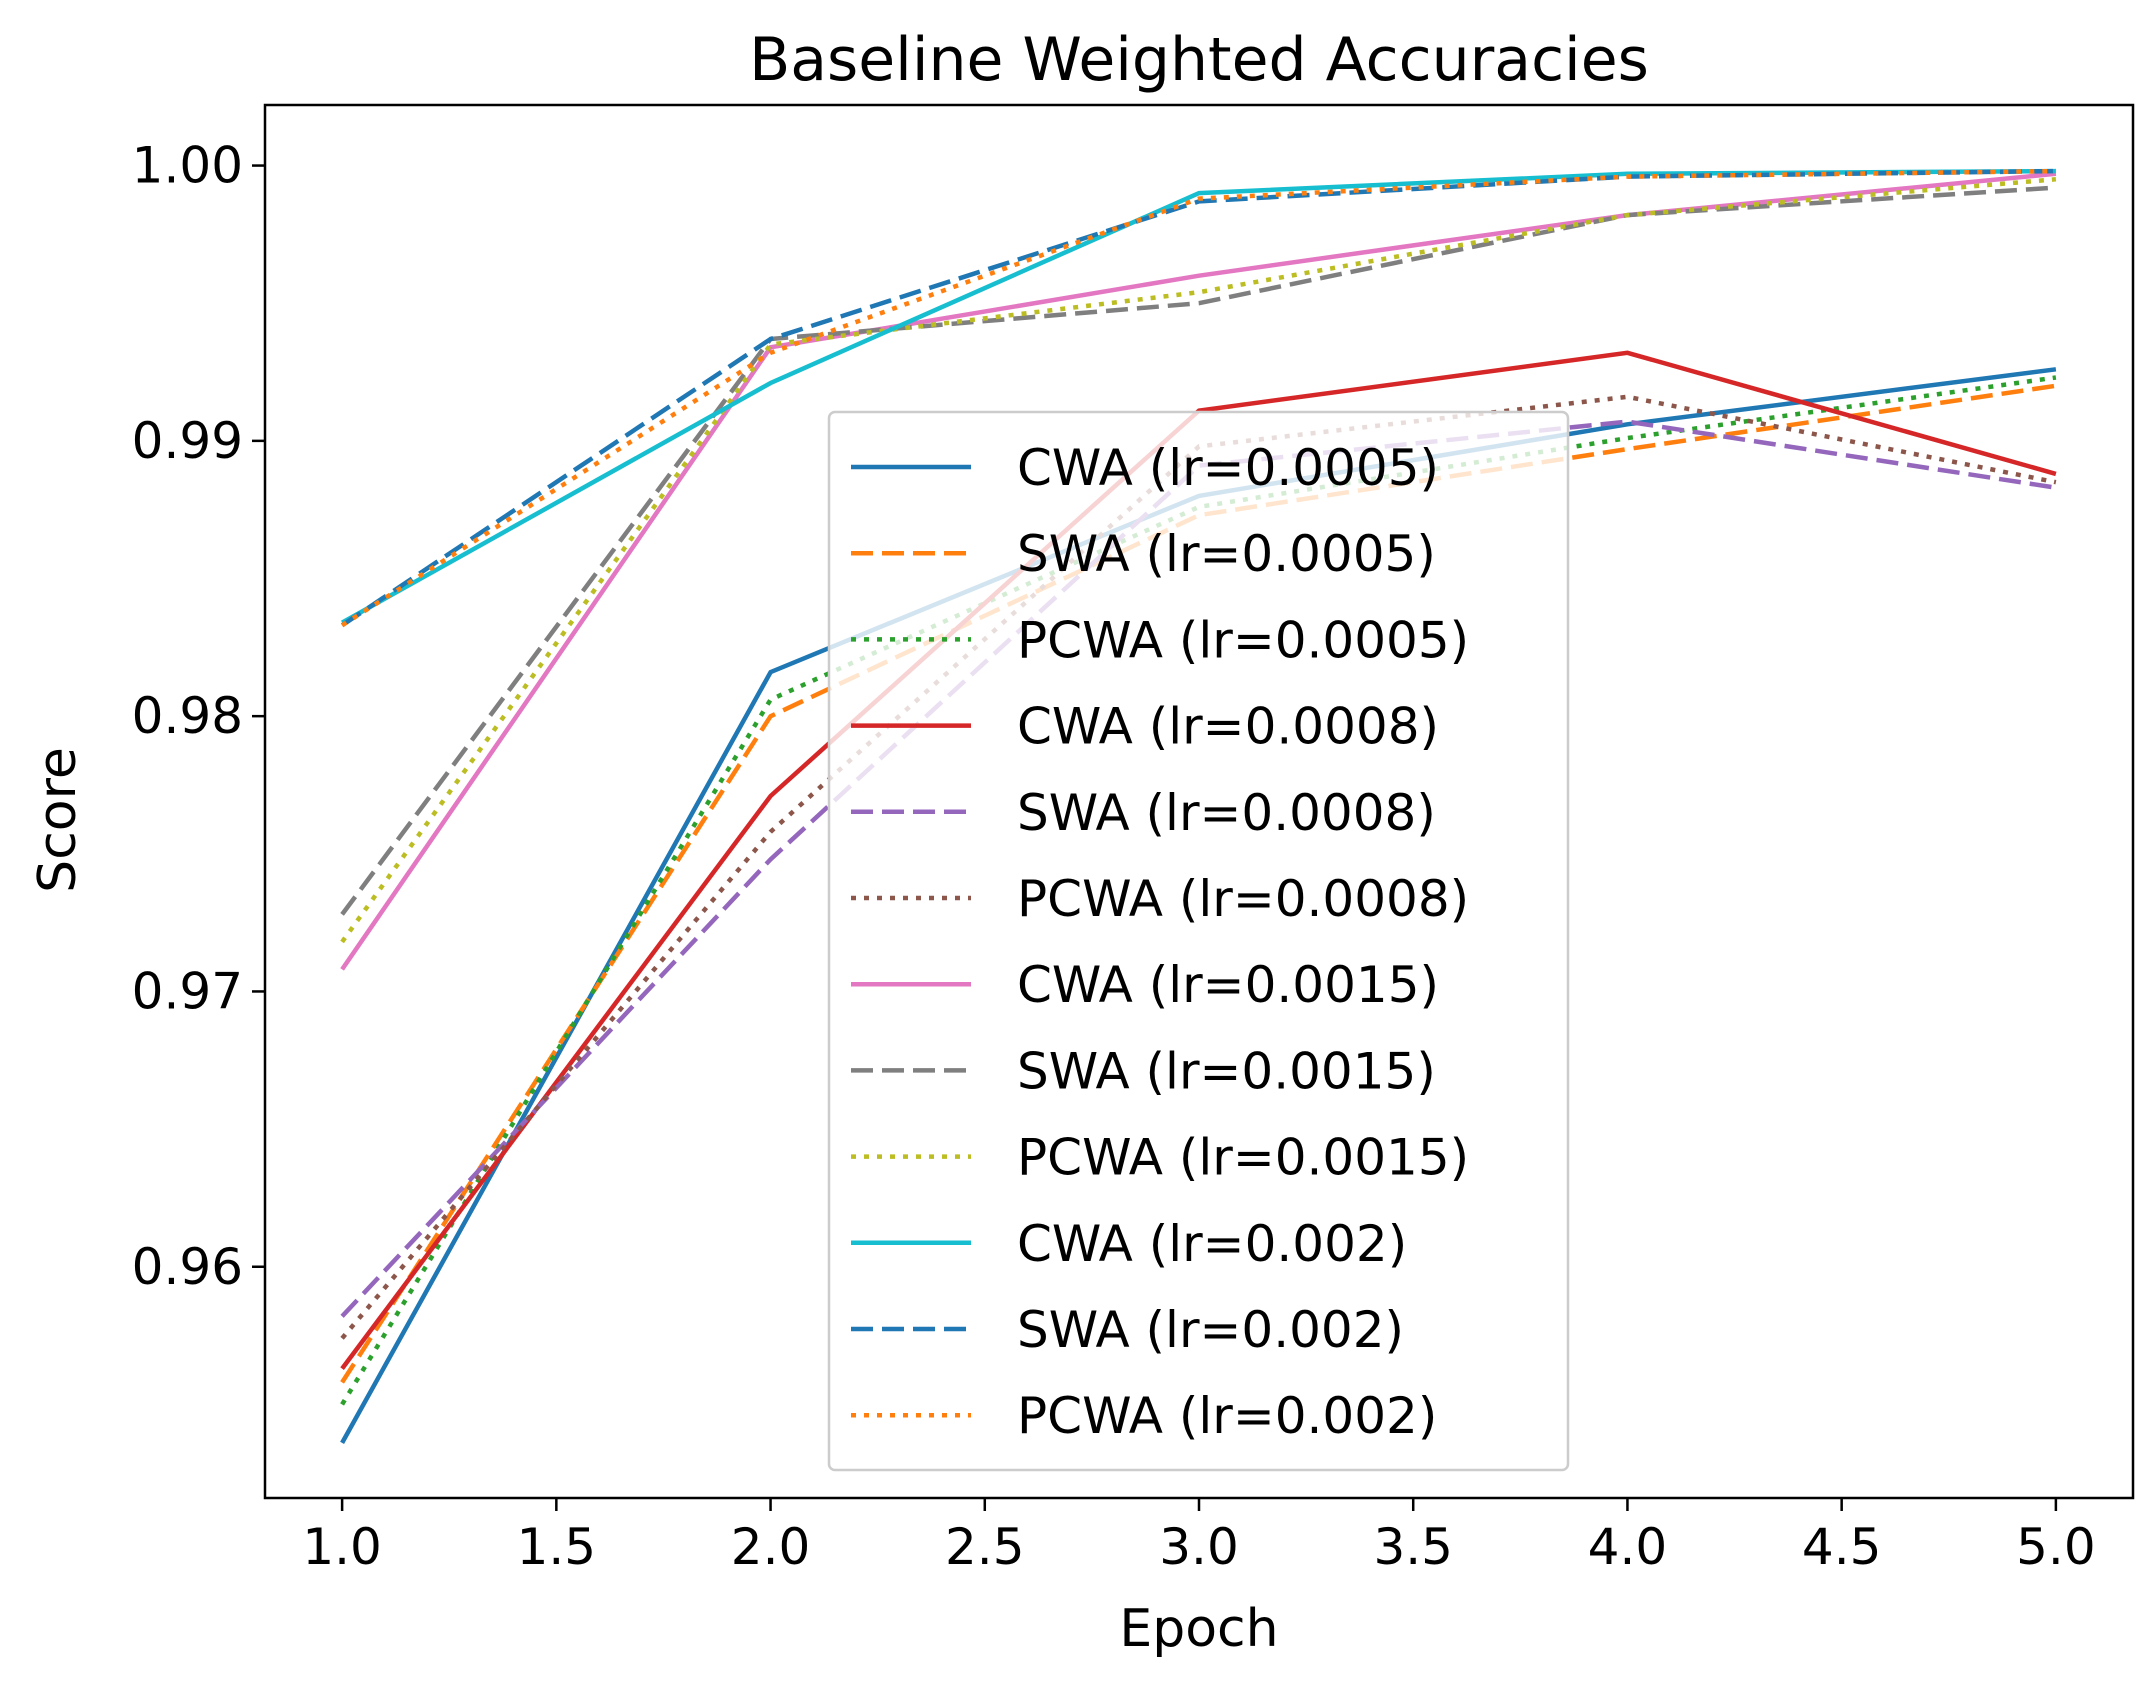 This screenshot has width=2152, height=1683. What do you see at coordinates (1228, 468) in the screenshot?
I see `legend-label-0: CWA (lr=0.0005)` at bounding box center [1228, 468].